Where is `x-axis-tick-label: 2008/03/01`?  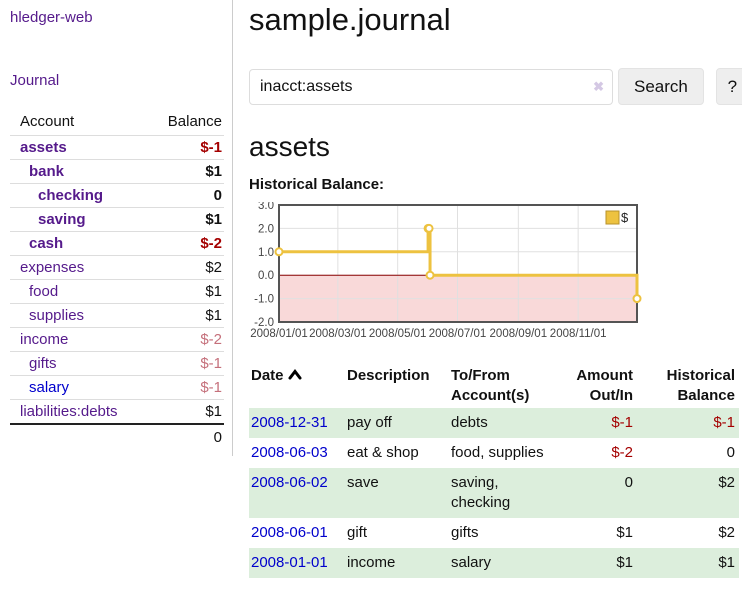
x-axis-tick-label: 2008/03/01 is located at coordinates (338, 334).